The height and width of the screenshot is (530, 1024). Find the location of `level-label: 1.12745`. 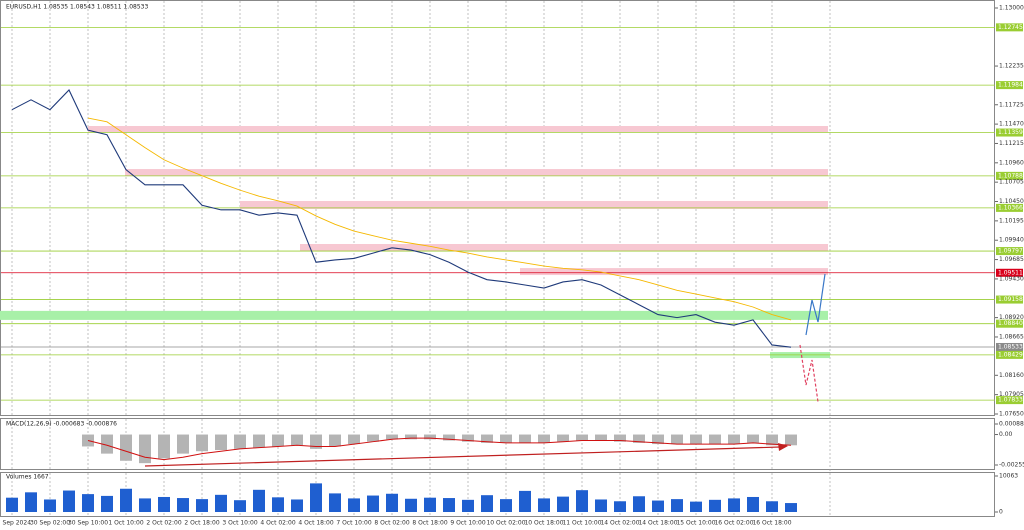

level-label: 1.12745 is located at coordinates (1010, 27).